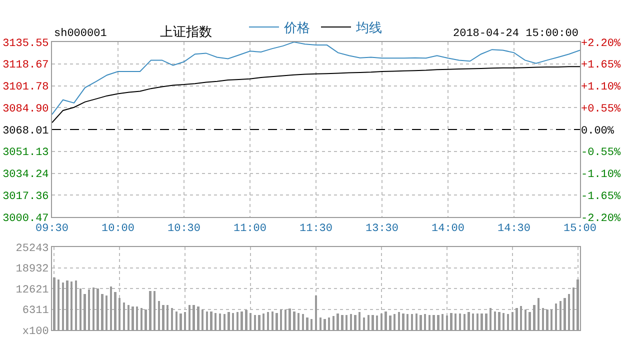 The image size is (623, 346). I want to click on y-tick-label: 25243, so click(32, 248).